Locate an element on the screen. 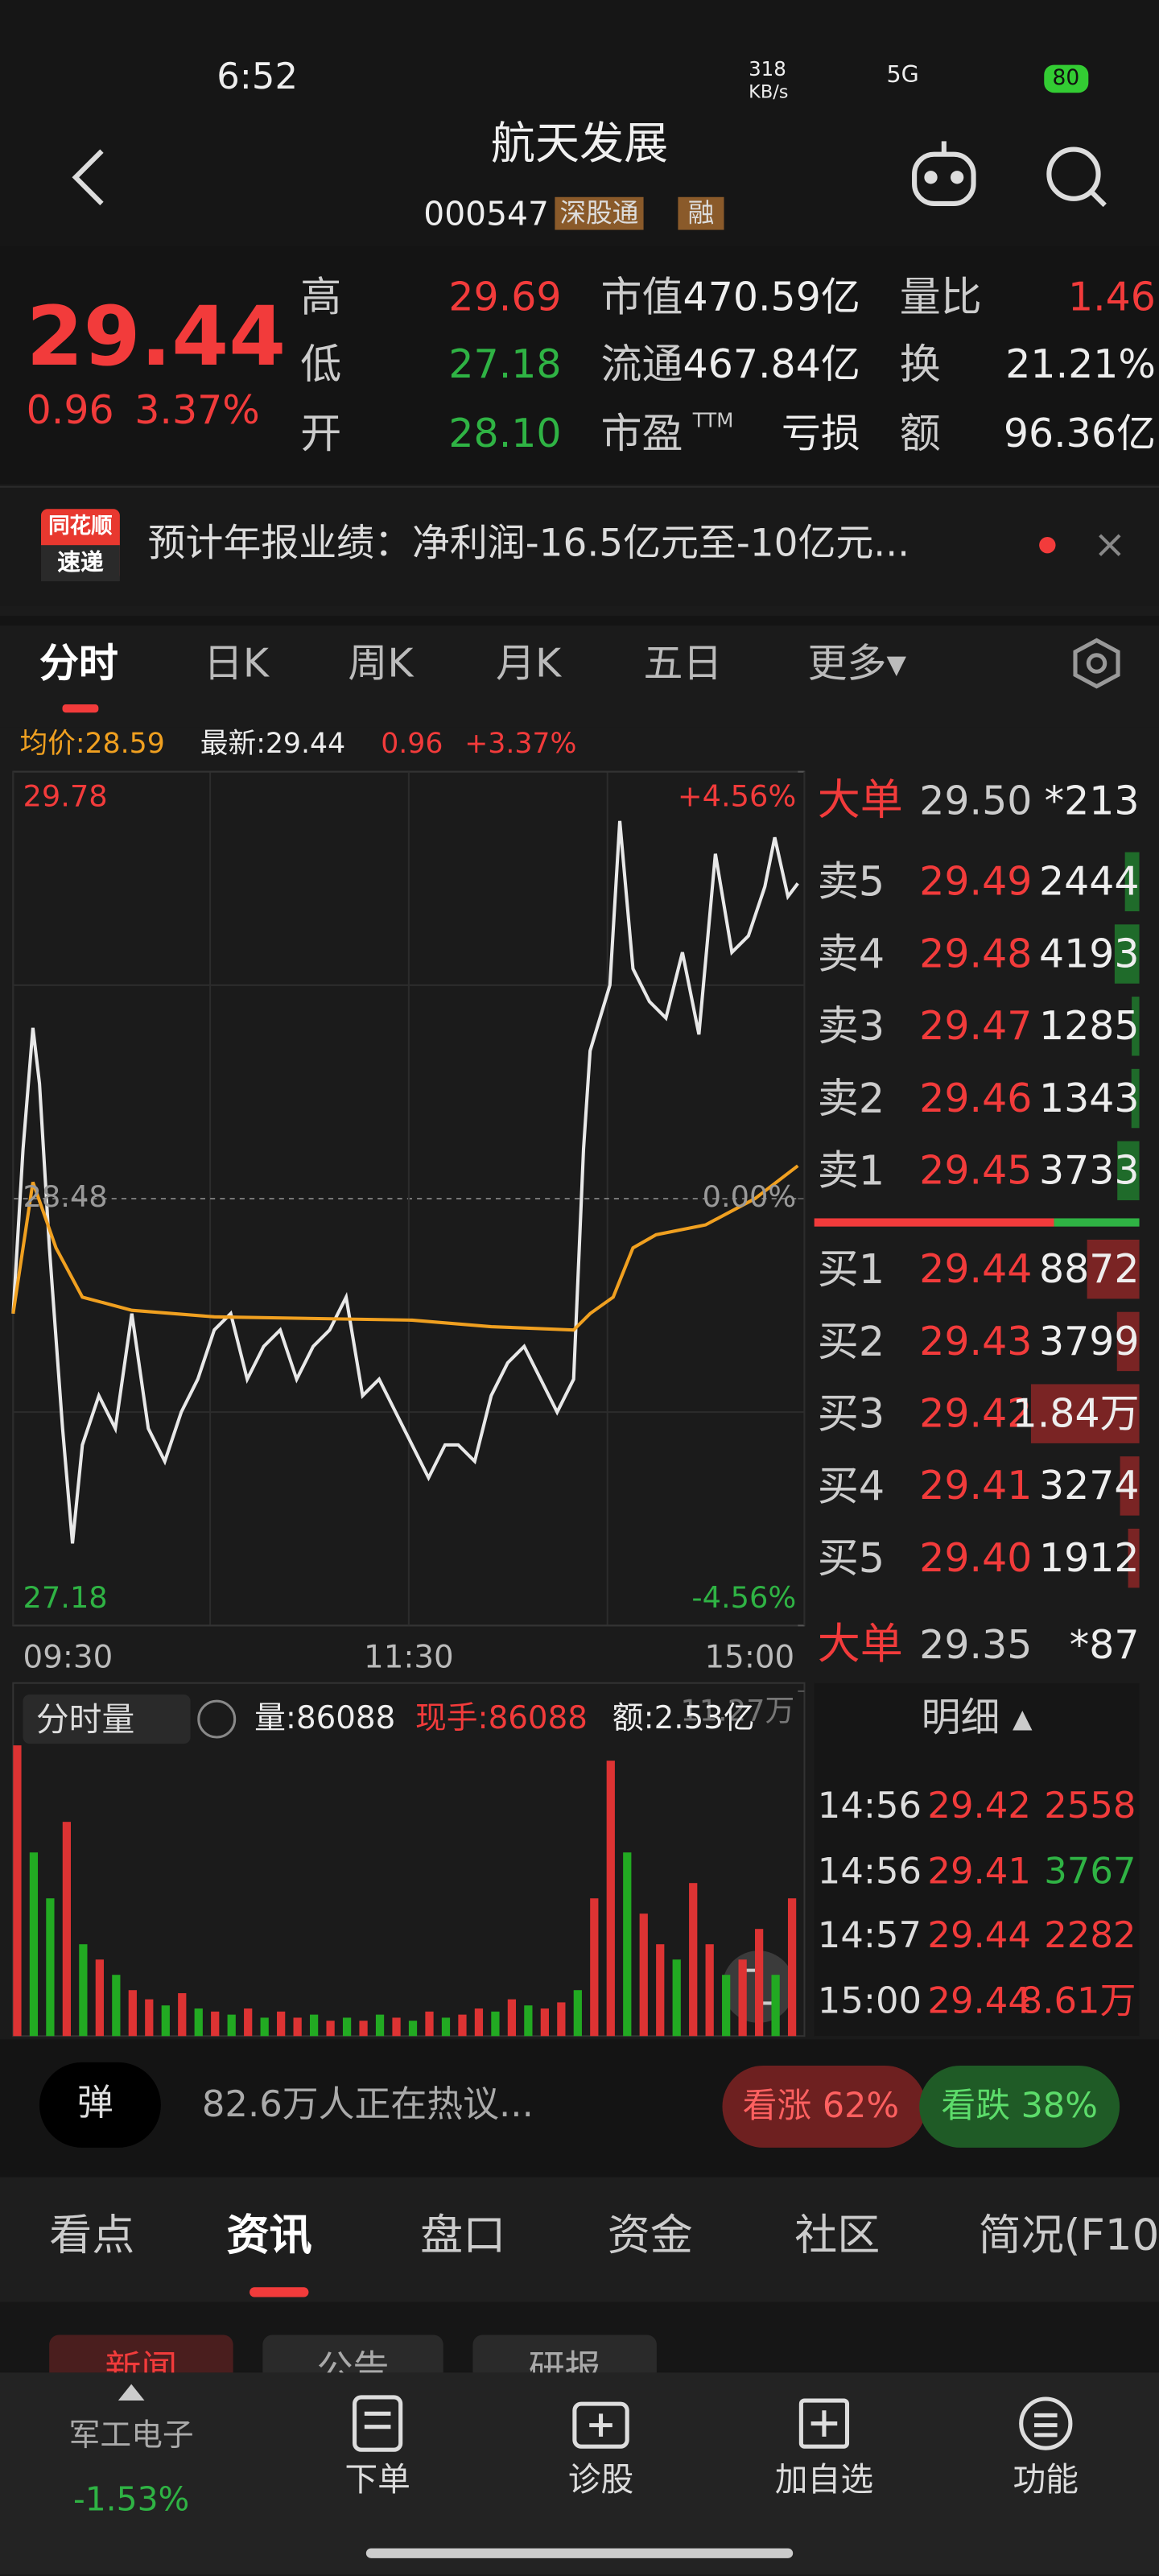 Image resolution: width=1159 pixels, height=2576 pixels. danmu-label: 弹 is located at coordinates (94, 2104).